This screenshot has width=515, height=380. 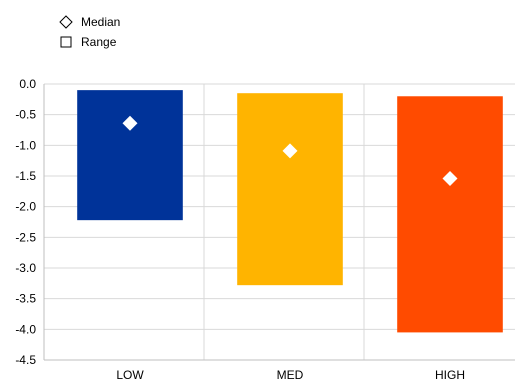 What do you see at coordinates (25, 176) in the screenshot?
I see `y-tick-label: -1.5` at bounding box center [25, 176].